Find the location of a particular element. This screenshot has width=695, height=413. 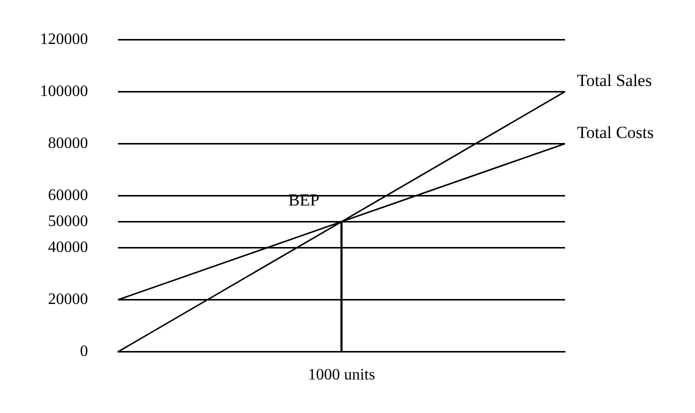

y-tick-label: 60000 is located at coordinates (68, 195).